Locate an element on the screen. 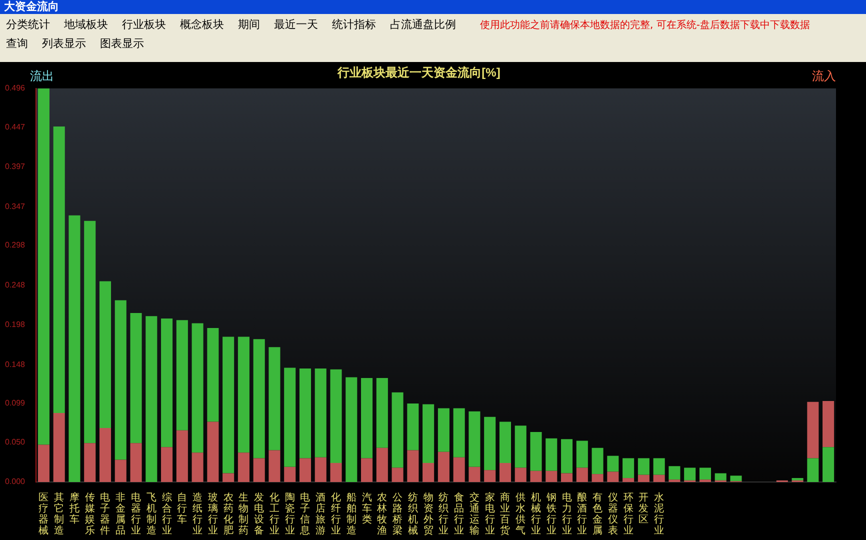 Image resolution: width=866 pixels, height=540 pixels. x-tick-label: 钢铁行业 is located at coordinates (550, 514).